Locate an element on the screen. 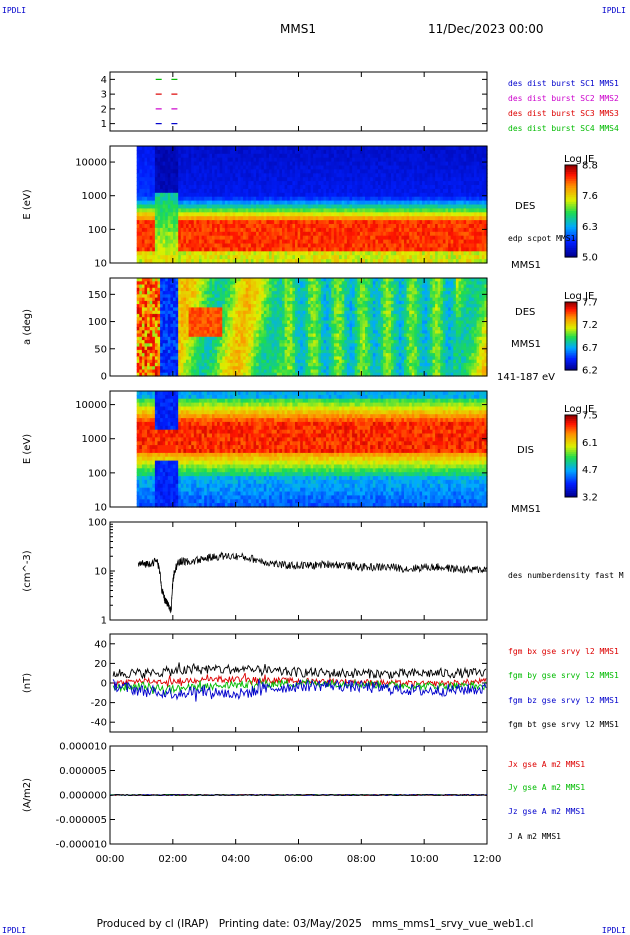  burst-legend-4: des dist burst SC4 MMS4 is located at coordinates (563, 128).